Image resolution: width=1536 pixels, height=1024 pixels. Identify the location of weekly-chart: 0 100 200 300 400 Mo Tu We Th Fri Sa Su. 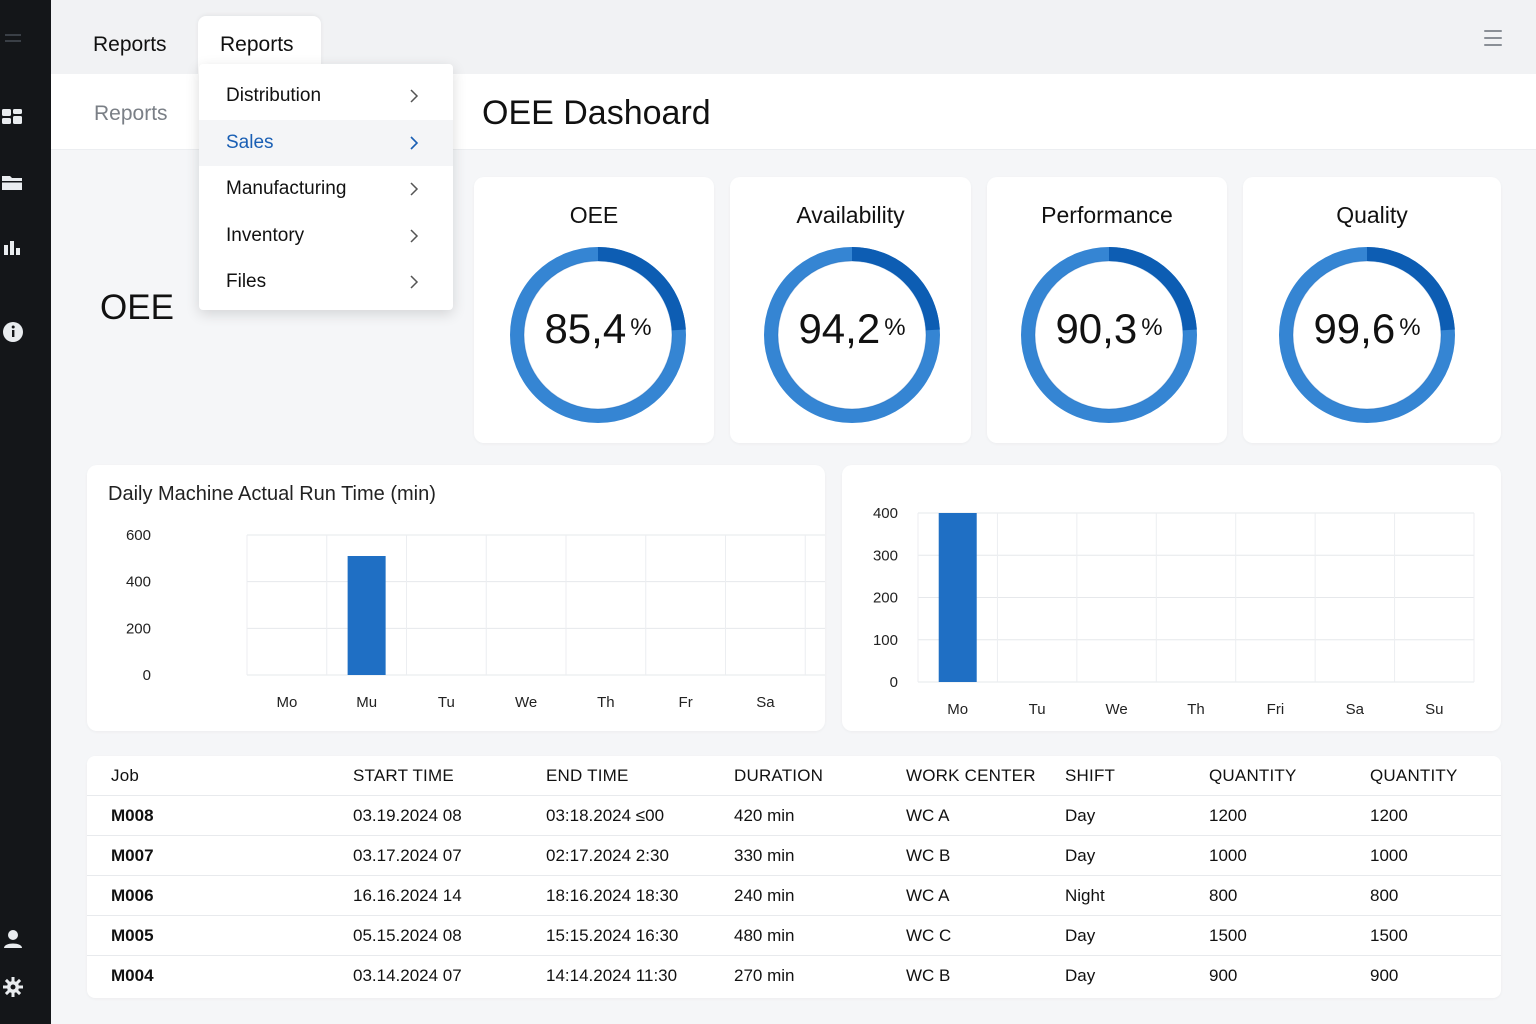
(1174, 611).